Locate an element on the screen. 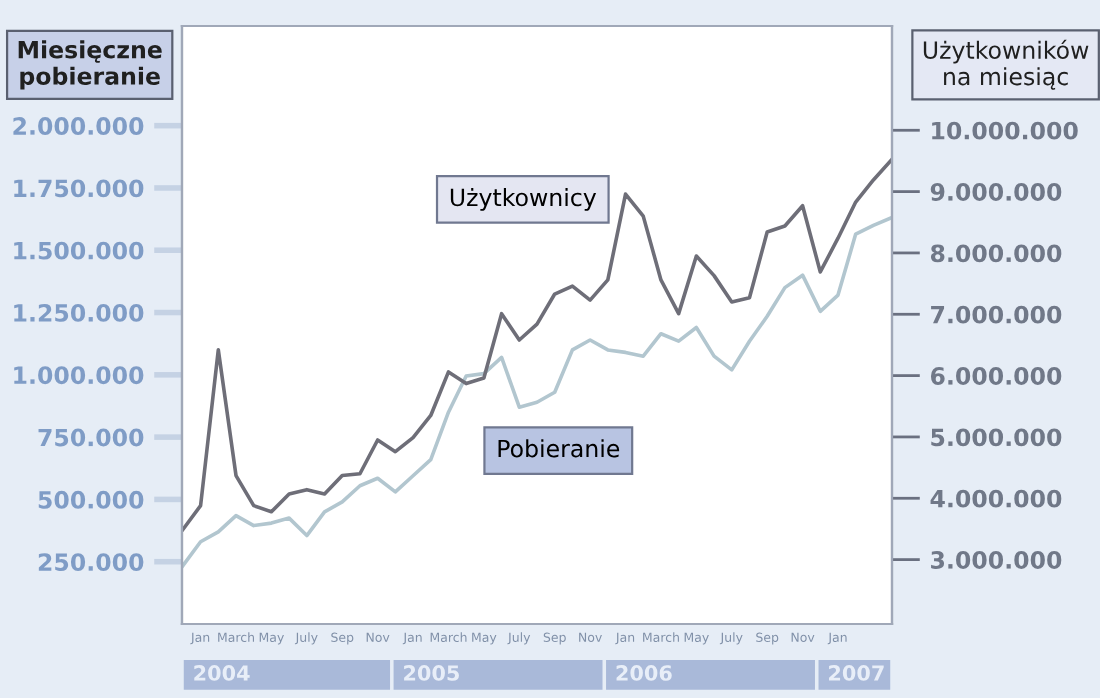 The height and width of the screenshot is (698, 1100). y-tick-label: 1.500.000 is located at coordinates (79, 250).